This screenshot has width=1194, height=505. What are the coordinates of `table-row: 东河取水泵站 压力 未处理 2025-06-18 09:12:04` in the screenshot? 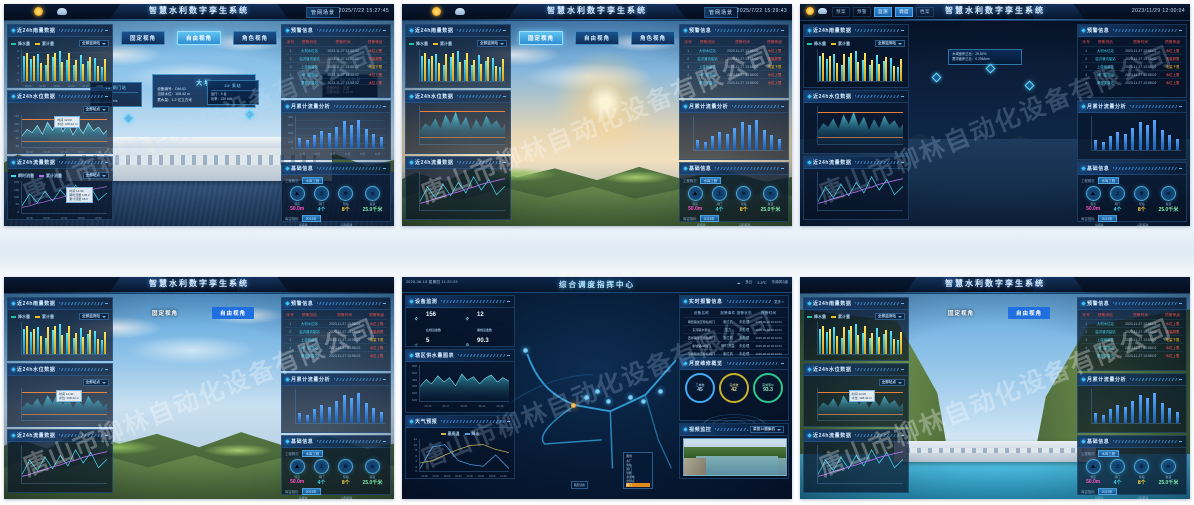 It's located at (734, 329).